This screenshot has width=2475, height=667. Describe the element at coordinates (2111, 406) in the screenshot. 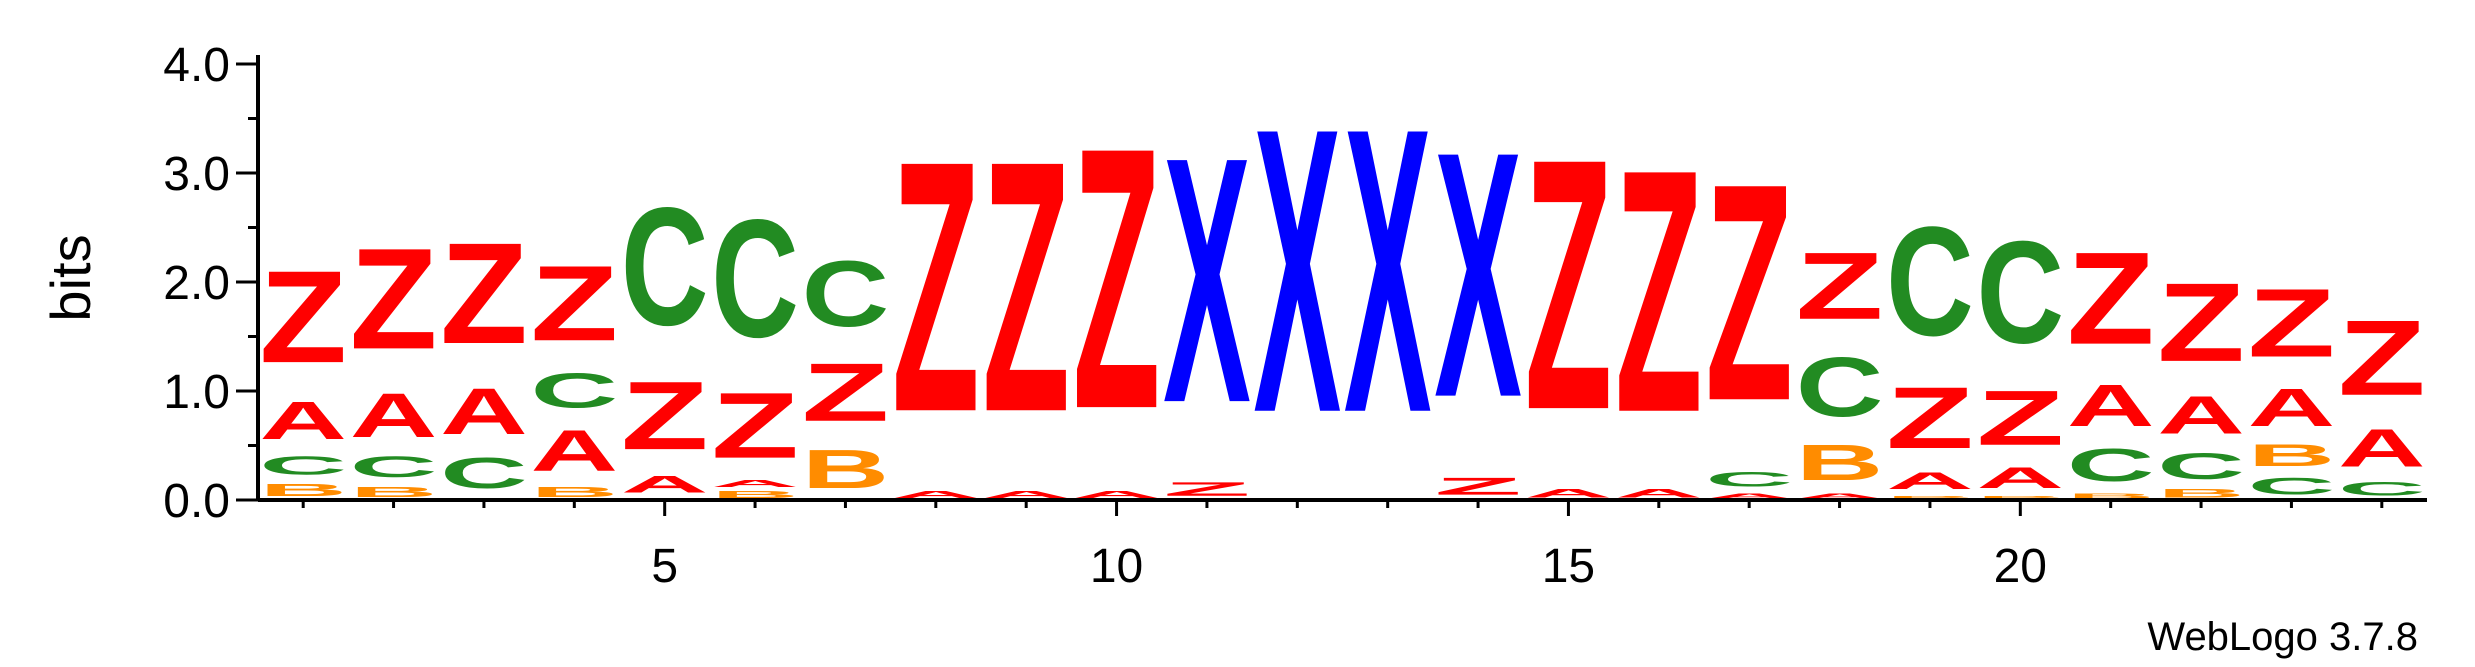

I see `logo-glyph-a-pos21: A` at that location.